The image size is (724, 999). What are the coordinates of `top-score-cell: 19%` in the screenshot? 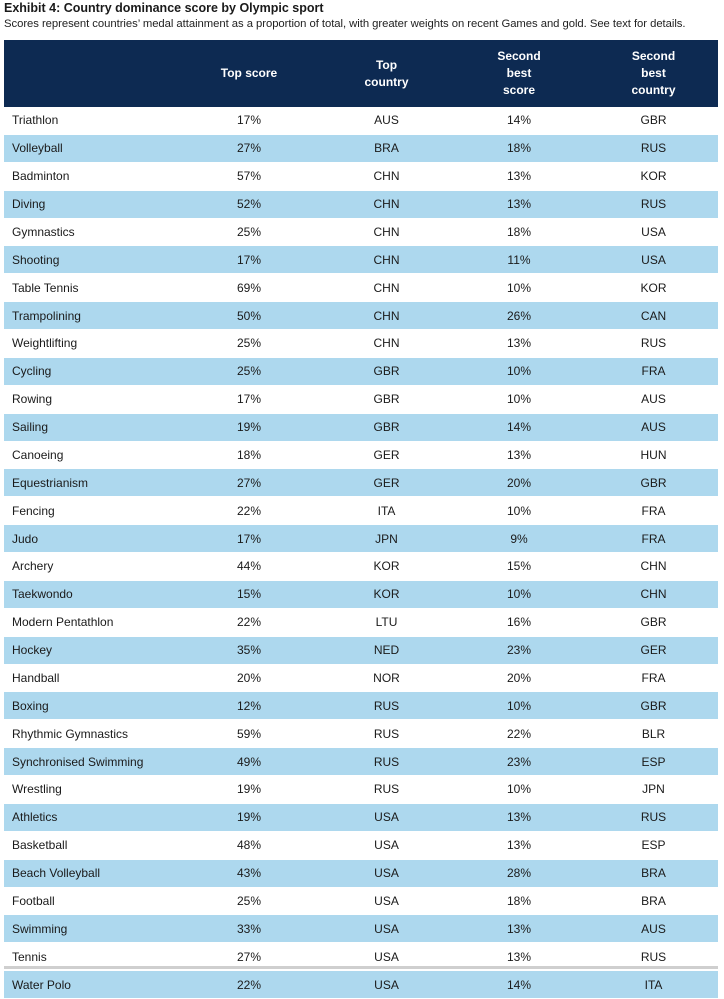 It's located at (249, 427).